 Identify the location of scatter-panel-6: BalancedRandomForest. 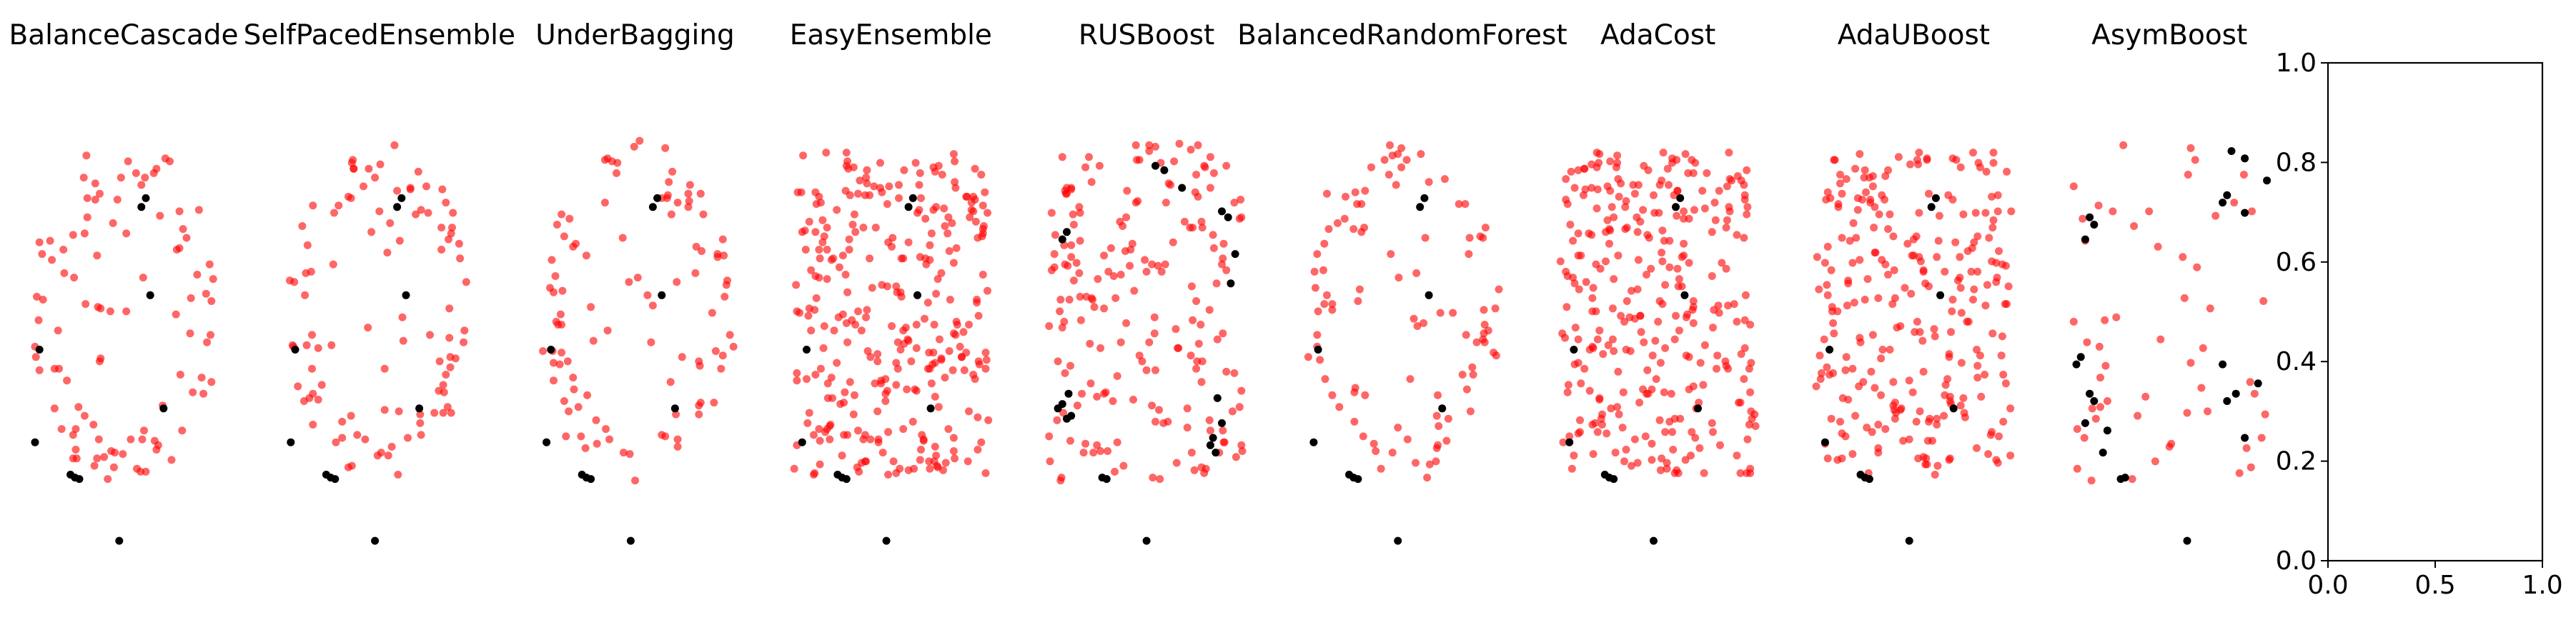
(1402, 282).